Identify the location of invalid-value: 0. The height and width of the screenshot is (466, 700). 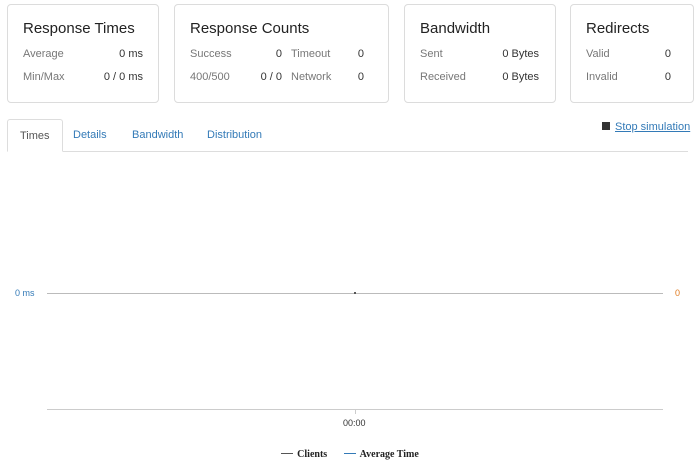
(667, 77).